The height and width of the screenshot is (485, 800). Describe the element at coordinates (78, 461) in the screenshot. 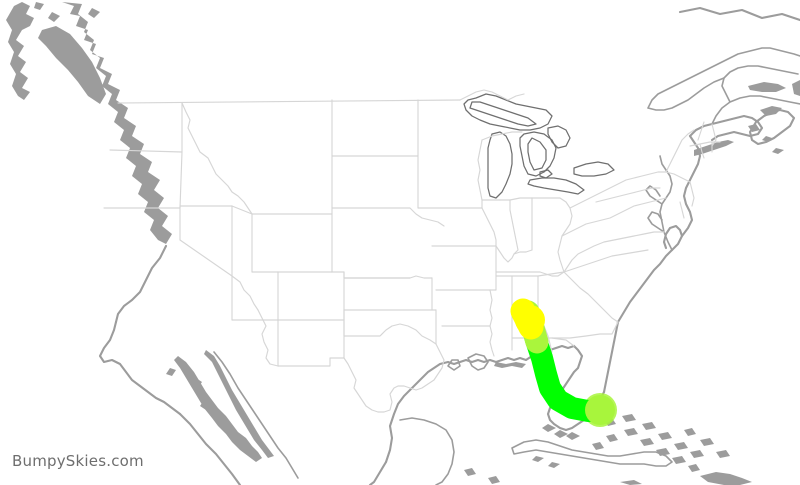

I see `site-watermark: BumpySkies.com` at that location.